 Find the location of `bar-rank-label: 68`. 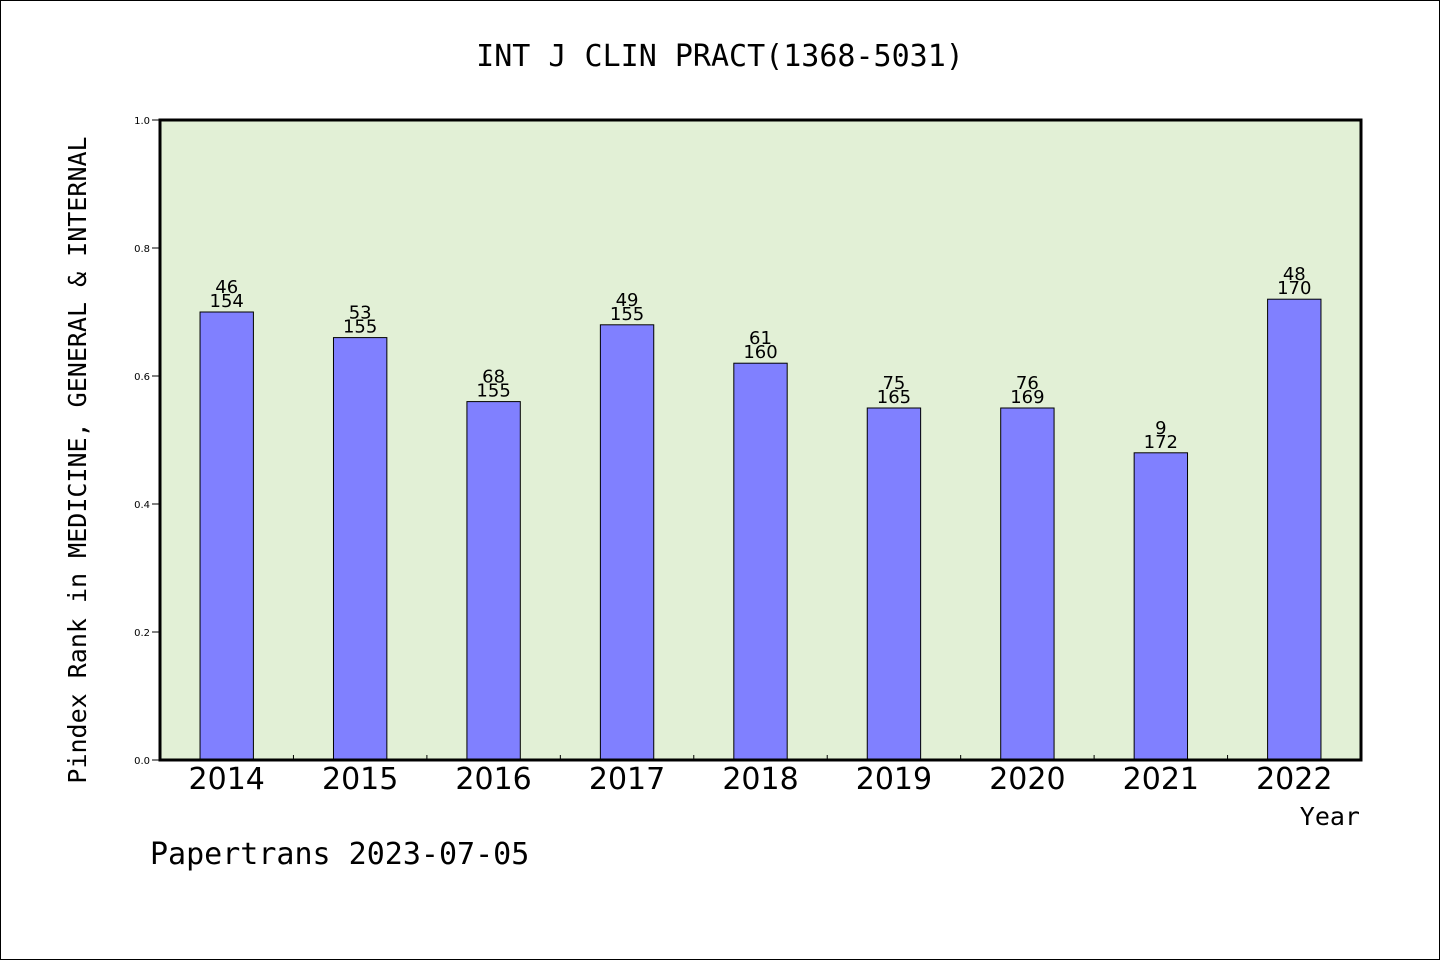

bar-rank-label: 68 is located at coordinates (493, 377).